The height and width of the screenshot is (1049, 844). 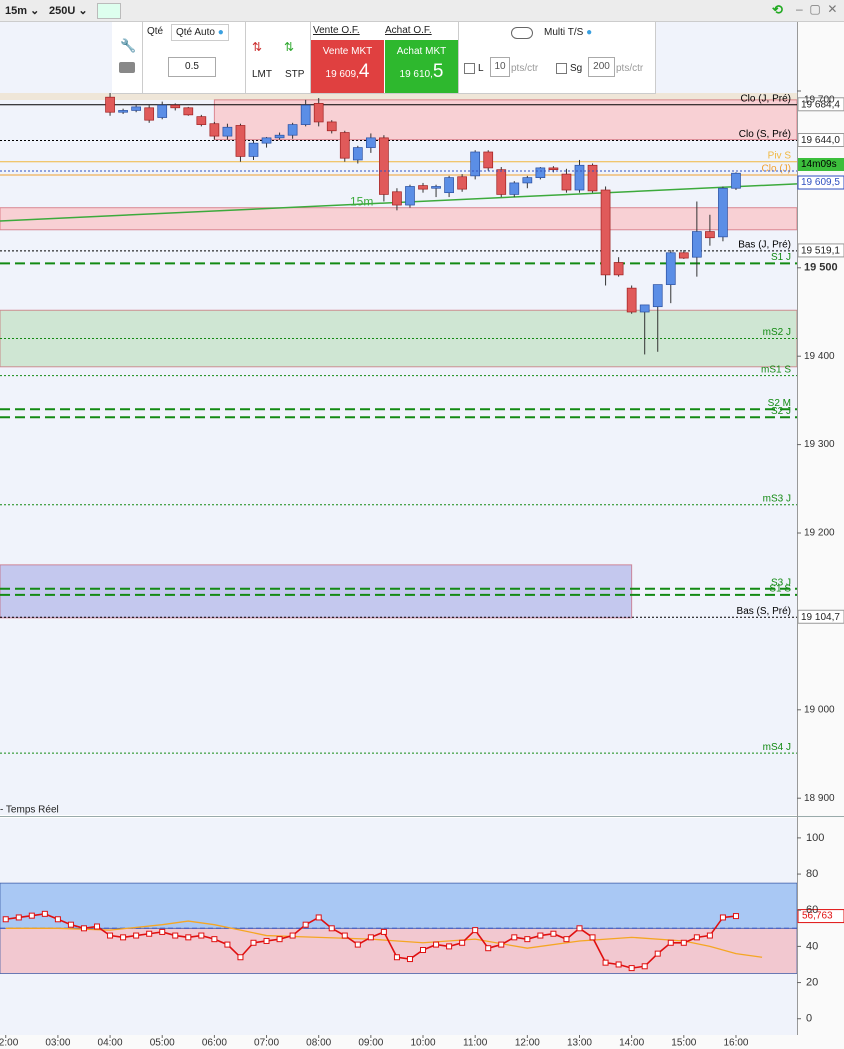 I want to click on price-box-label: 19 644,0, so click(x=820, y=140).